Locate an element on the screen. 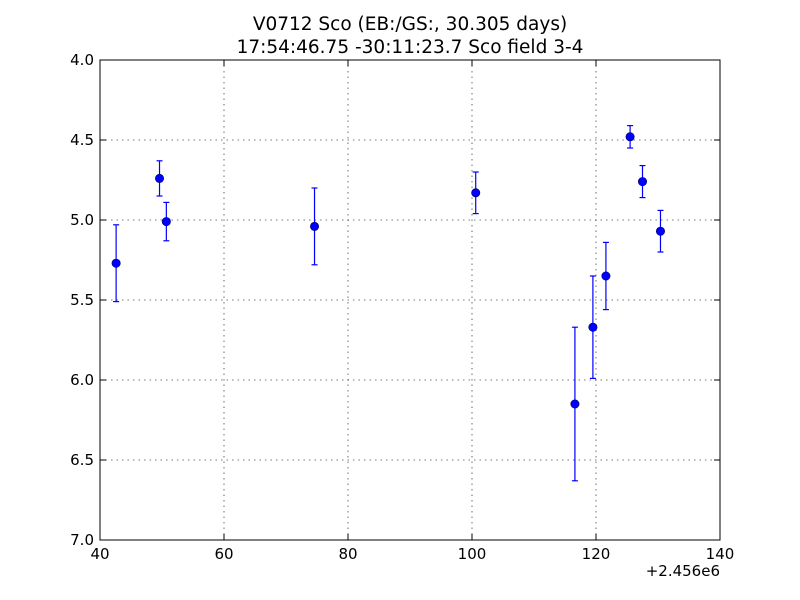 This screenshot has height=600, width=800. y-tick-label: 6.5 is located at coordinates (82, 460).